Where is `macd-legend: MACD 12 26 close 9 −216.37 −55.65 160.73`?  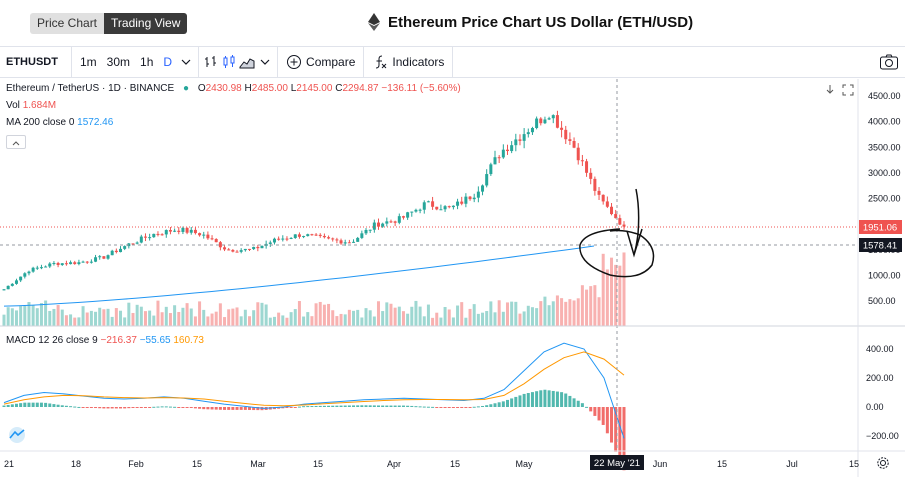 macd-legend: MACD 12 26 close 9 −216.37 −55.65 160.73 is located at coordinates (105, 340).